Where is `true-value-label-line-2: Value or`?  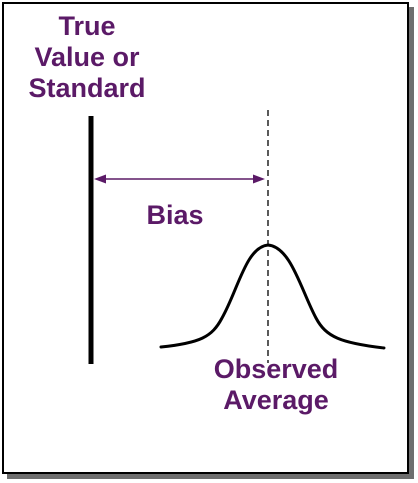
true-value-label-line-2: Value or is located at coordinates (87, 57).